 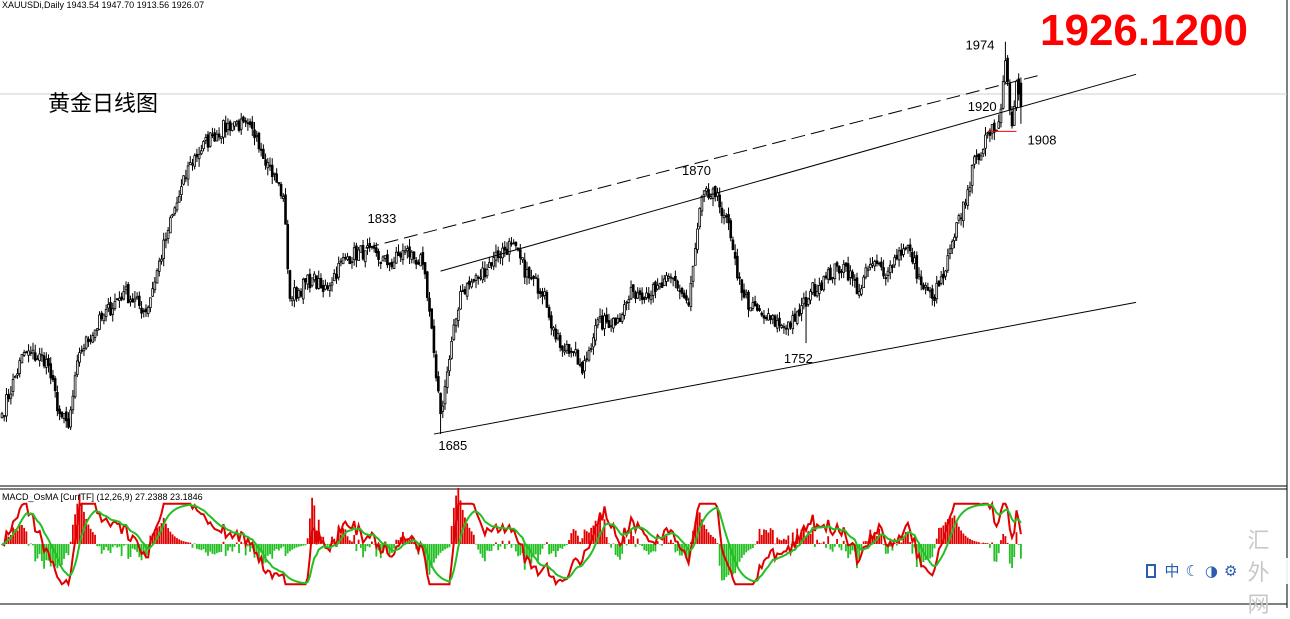 What do you see at coordinates (103, 104) in the screenshot?
I see `chart-title-cn: 黄金日线图` at bounding box center [103, 104].